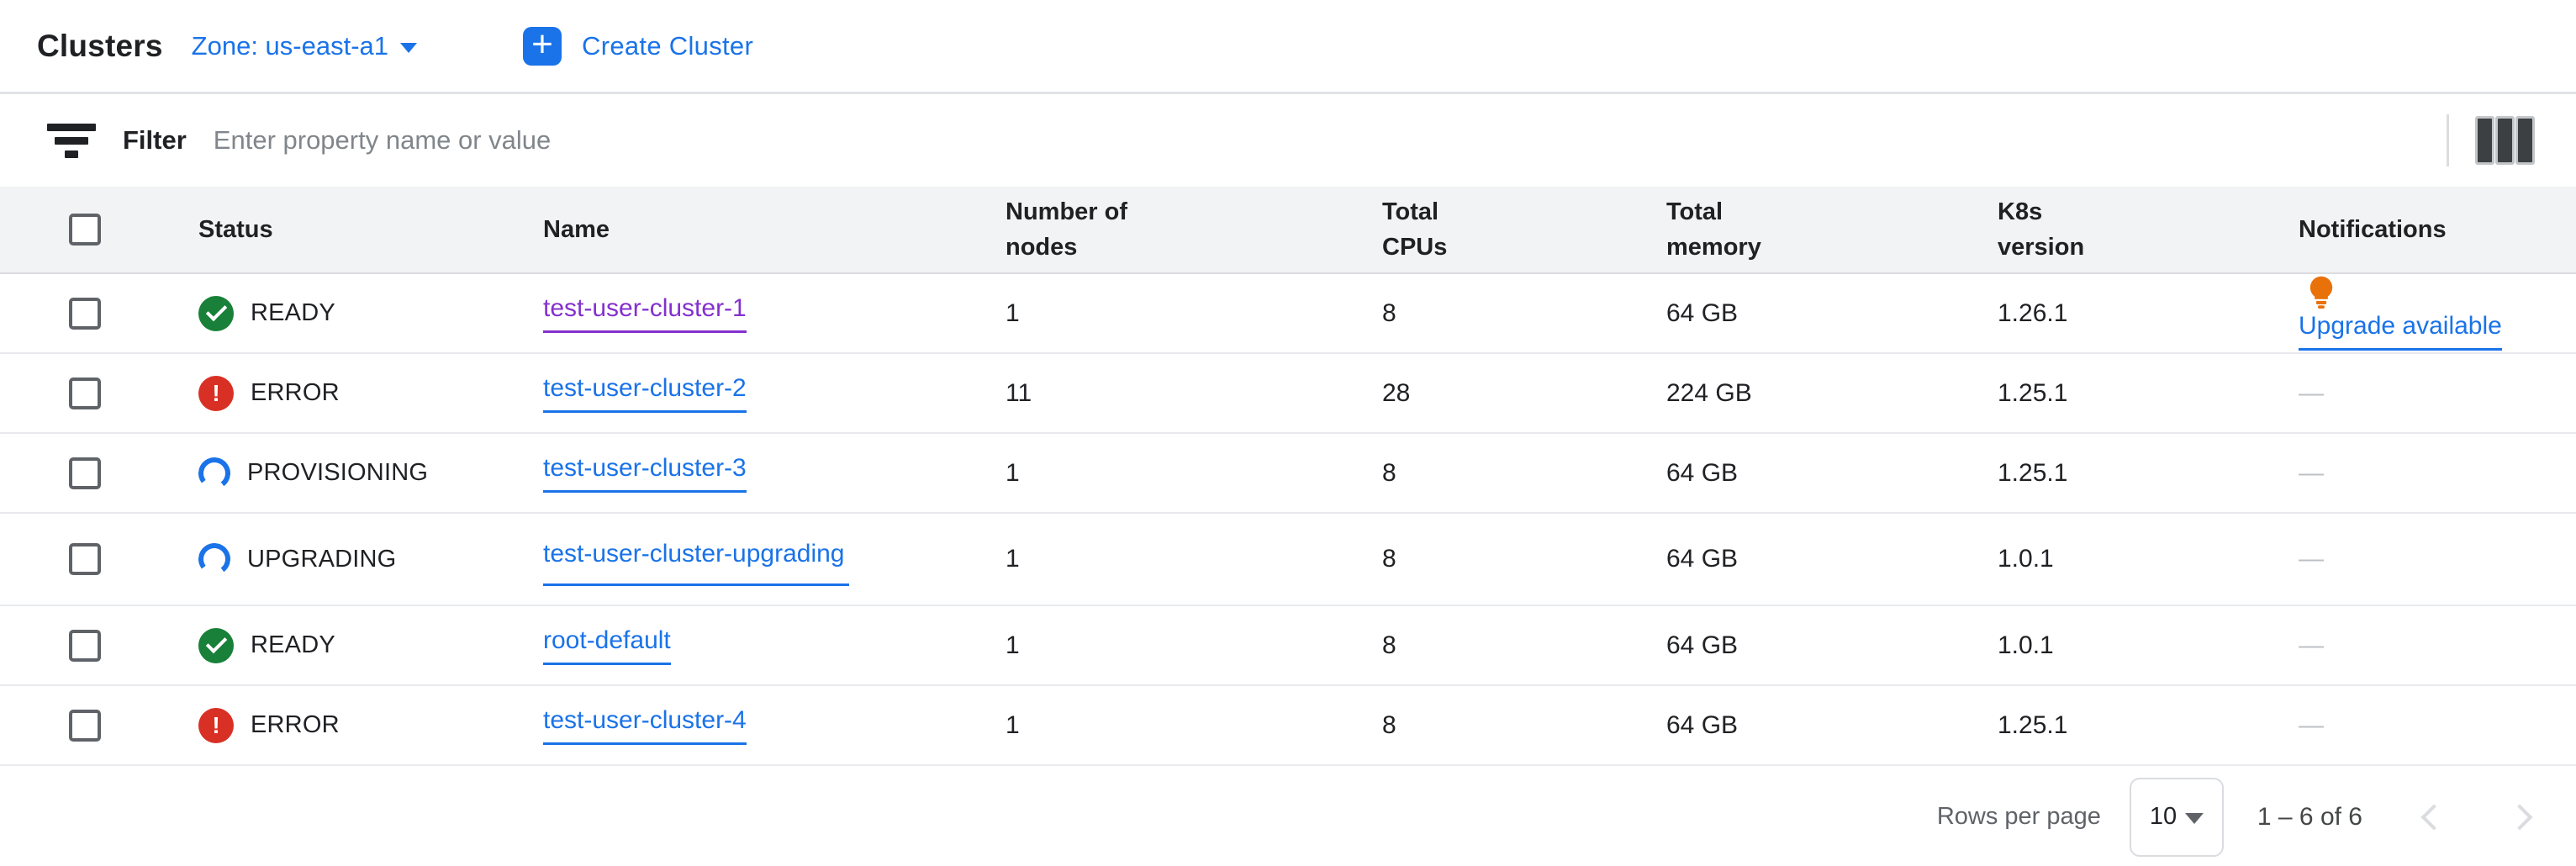 Image resolution: width=2576 pixels, height=866 pixels. I want to click on select-all-checkbox, so click(85, 230).